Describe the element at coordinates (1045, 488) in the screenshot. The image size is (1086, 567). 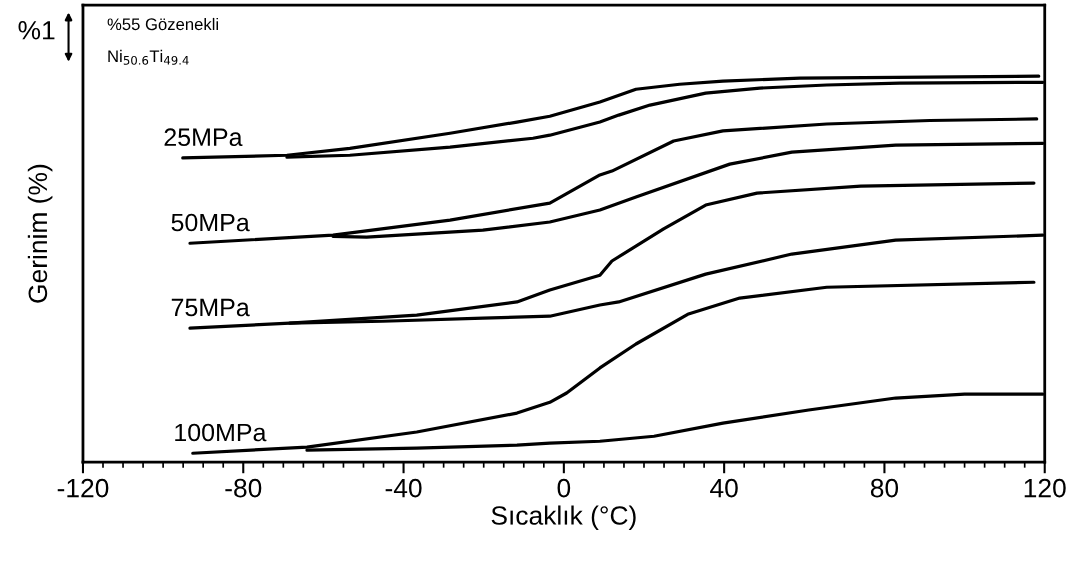
I see `x-tick-label: 120` at that location.